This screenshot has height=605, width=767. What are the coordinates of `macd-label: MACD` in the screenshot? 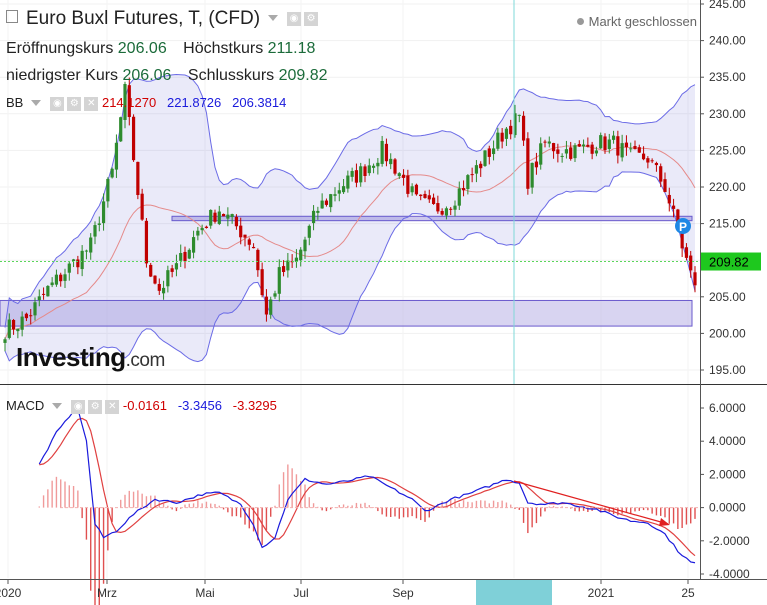 It's located at (25, 405).